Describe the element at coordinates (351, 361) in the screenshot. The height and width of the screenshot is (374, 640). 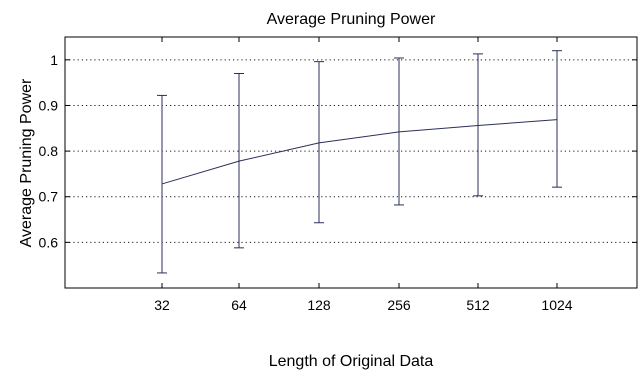
I see `x-axis-label: Length of Original Data` at that location.